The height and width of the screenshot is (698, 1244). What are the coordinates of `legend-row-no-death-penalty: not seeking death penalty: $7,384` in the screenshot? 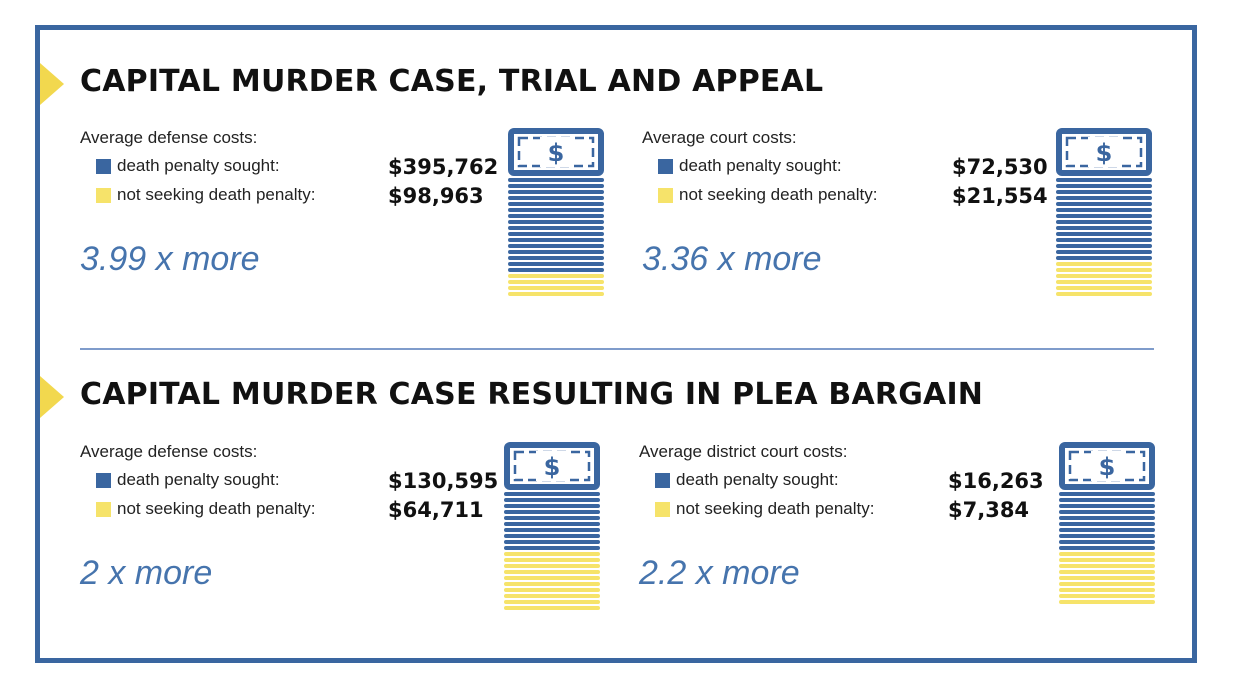 It's located at (855, 510).